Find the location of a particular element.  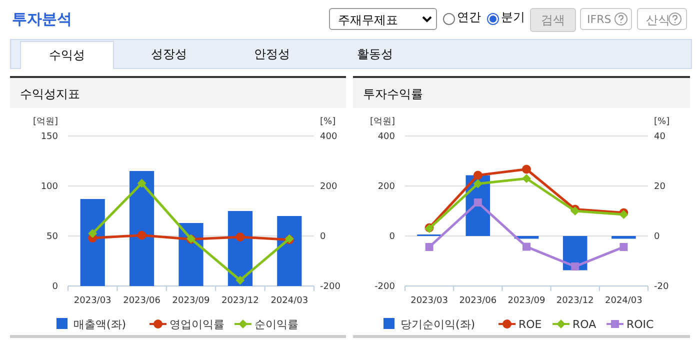

y2-tick-label: -20 is located at coordinates (661, 287).